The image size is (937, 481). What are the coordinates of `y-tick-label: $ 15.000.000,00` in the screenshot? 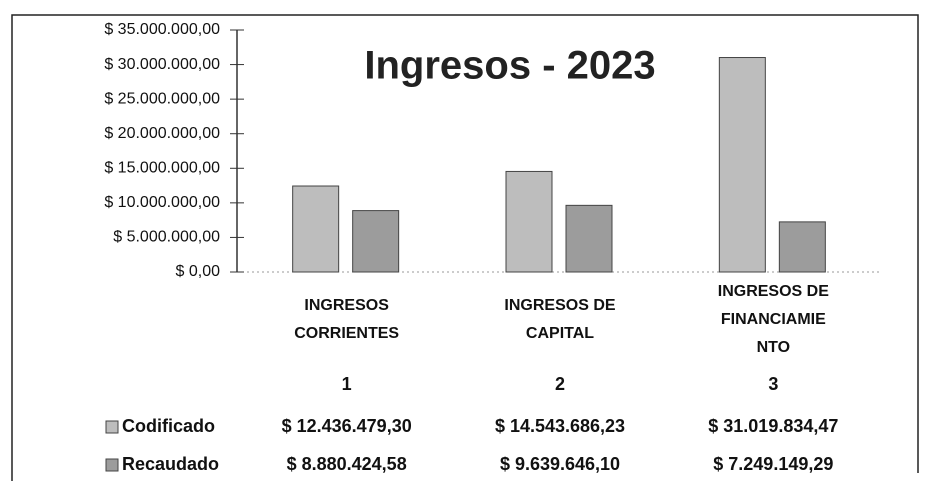 It's located at (162, 168).